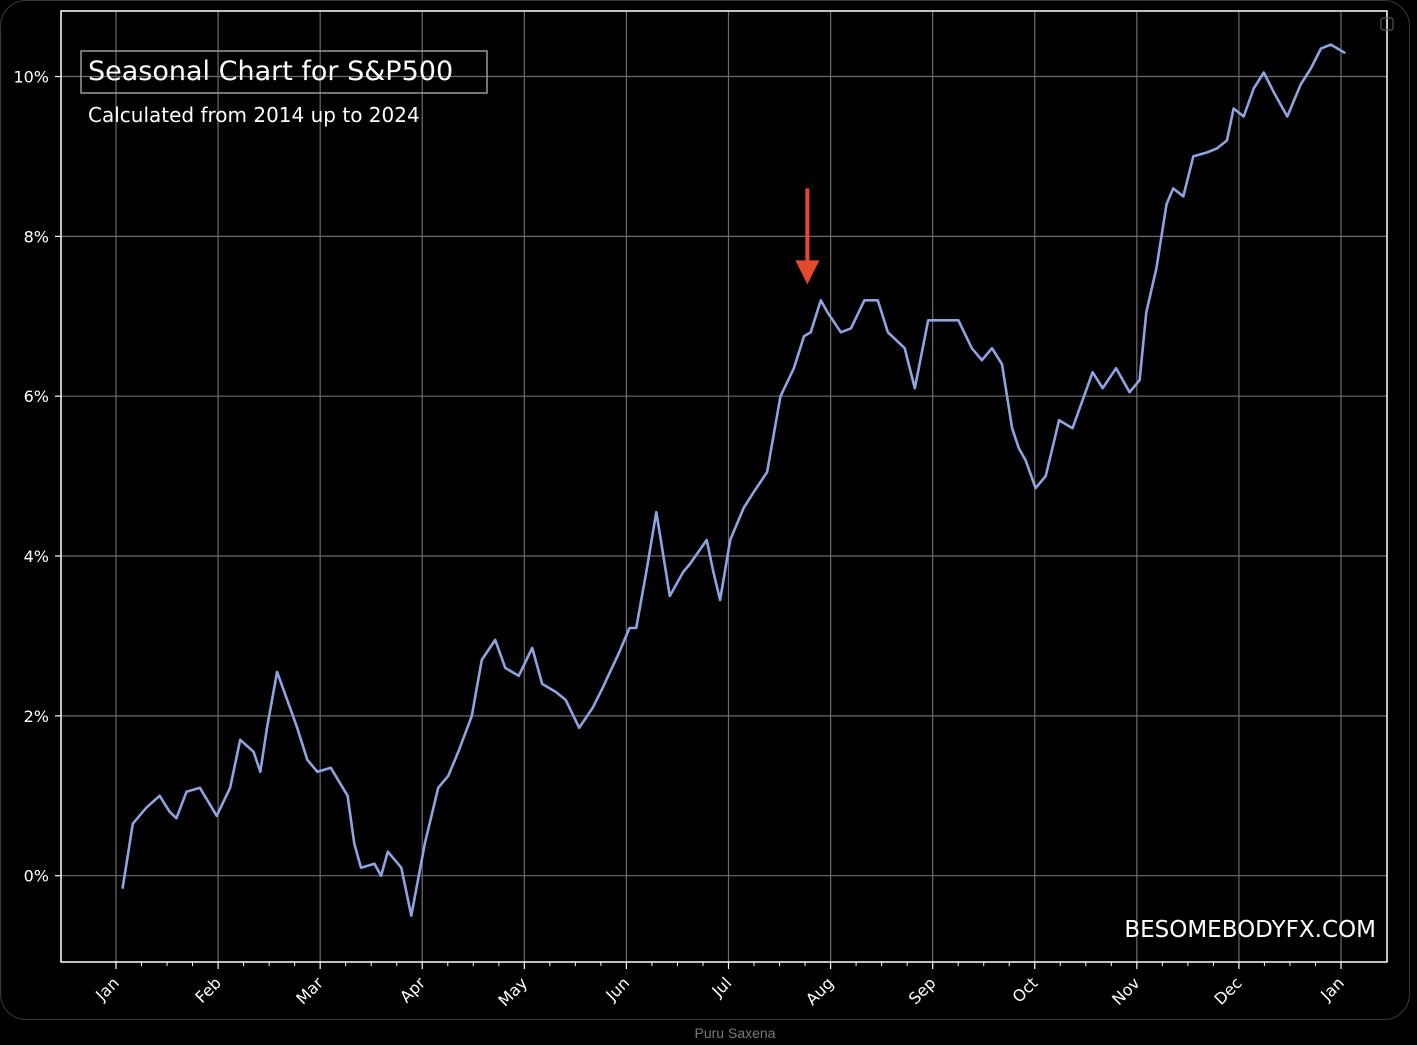 Image resolution: width=1417 pixels, height=1045 pixels. I want to click on x-tick-label: Jun, so click(617, 989).